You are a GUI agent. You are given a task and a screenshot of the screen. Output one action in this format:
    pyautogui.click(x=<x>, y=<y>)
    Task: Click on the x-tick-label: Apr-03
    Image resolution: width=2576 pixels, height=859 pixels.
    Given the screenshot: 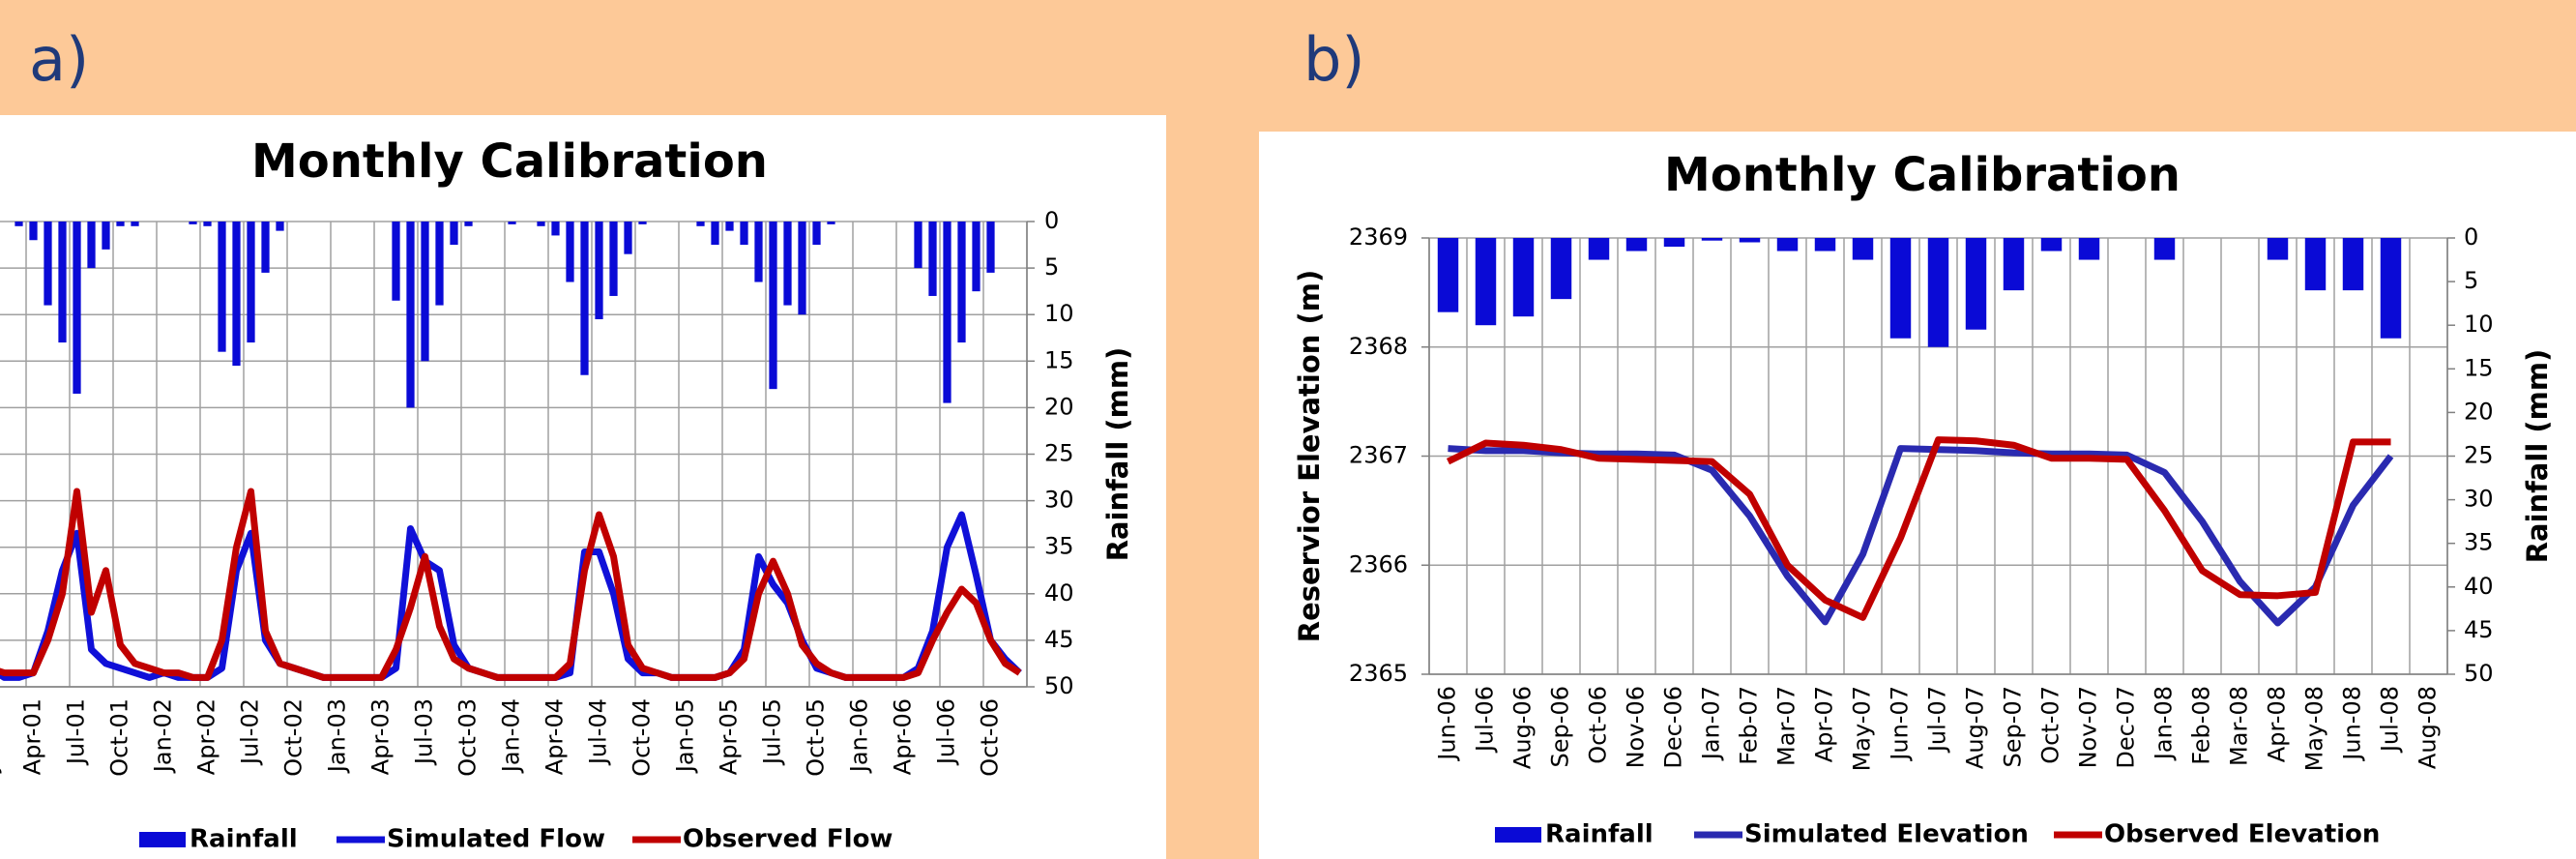 What is the action you would take?
    pyautogui.click(x=381, y=736)
    